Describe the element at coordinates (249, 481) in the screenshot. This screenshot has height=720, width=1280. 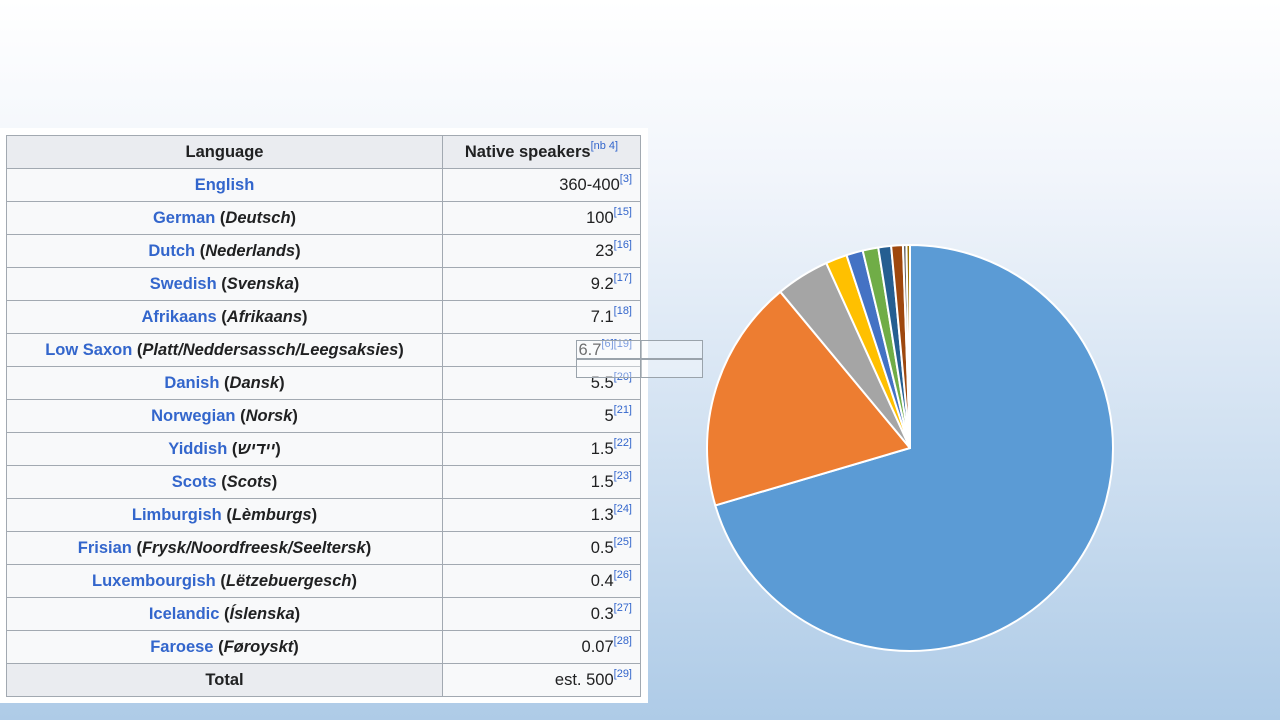
I see `native-name: Scots` at that location.